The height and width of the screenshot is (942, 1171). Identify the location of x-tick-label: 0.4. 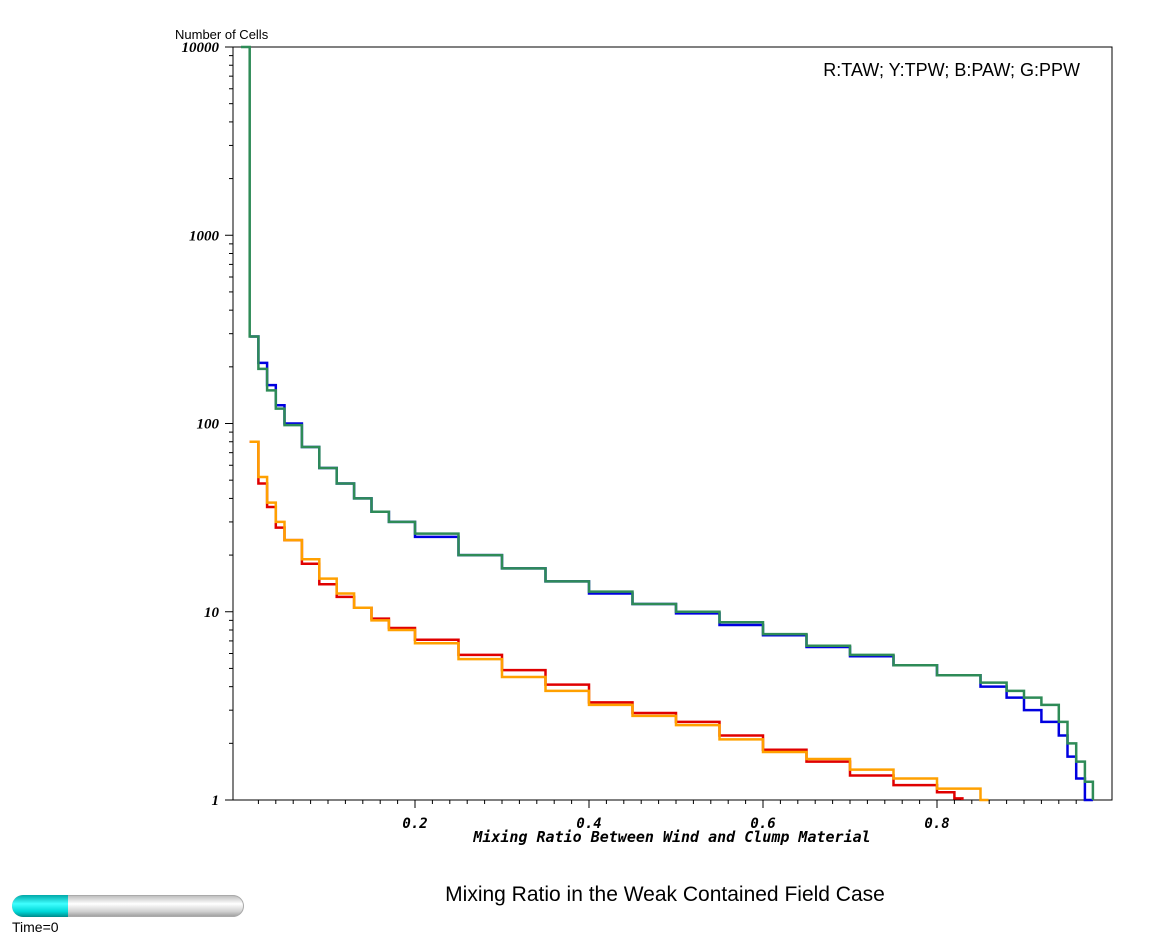
(588, 824).